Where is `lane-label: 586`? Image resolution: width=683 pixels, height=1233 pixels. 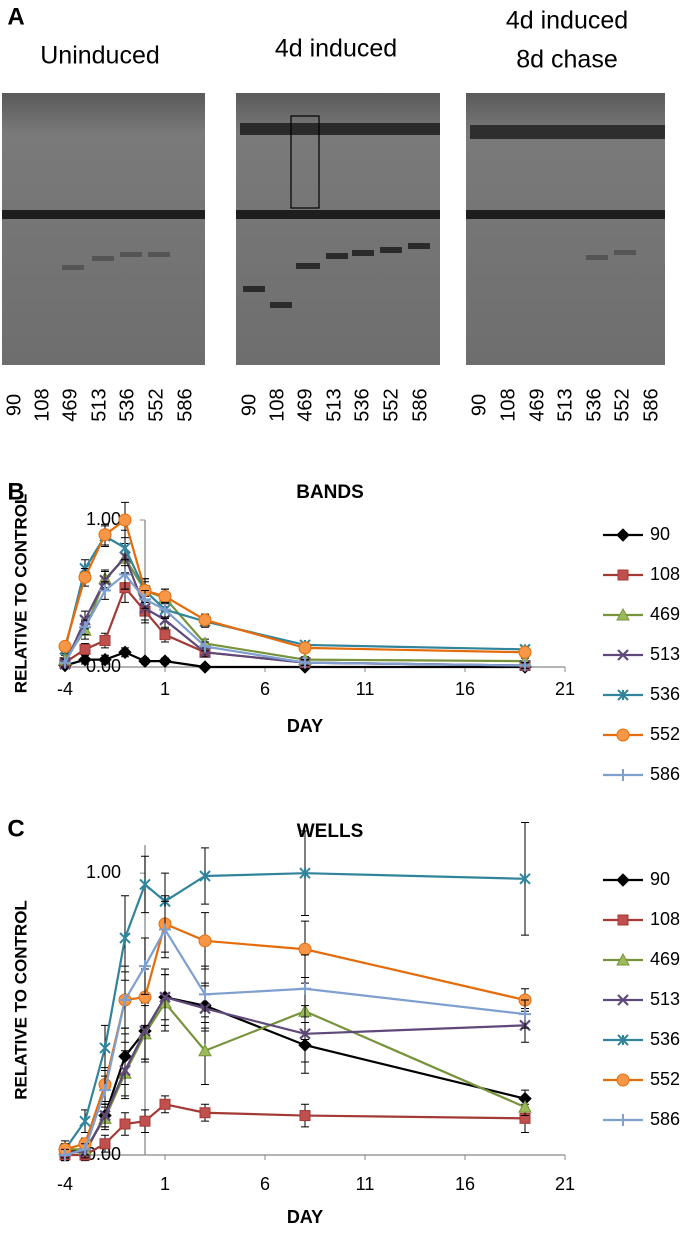
lane-label: 586 is located at coordinates (651, 404).